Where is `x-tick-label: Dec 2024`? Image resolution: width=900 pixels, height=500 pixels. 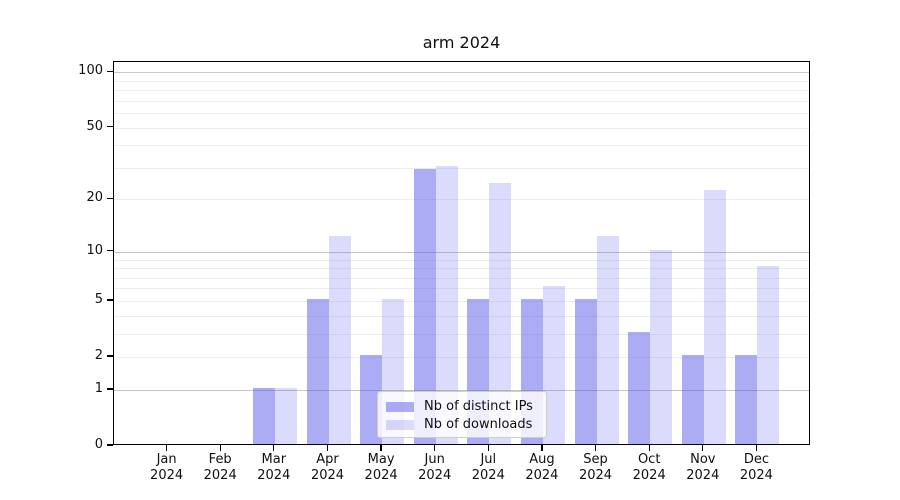
x-tick-label: Dec 2024 is located at coordinates (756, 467).